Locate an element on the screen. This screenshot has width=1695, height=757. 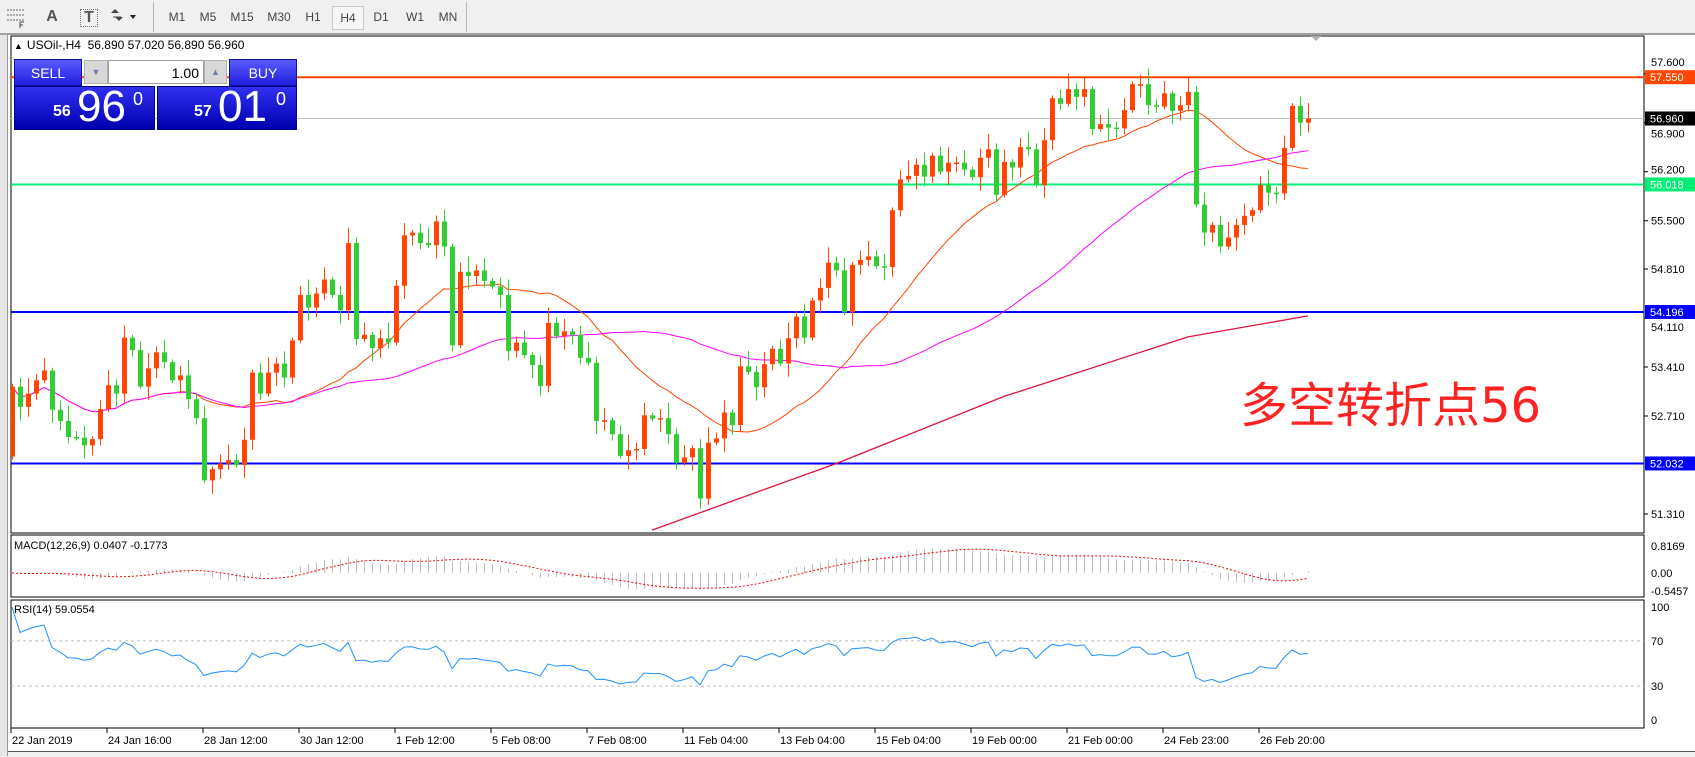
timeframe-h4: H4 is located at coordinates (348, 18).